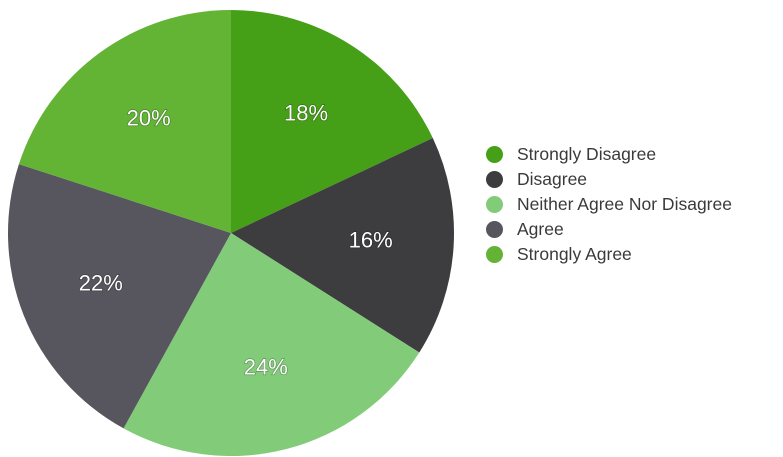 Image resolution: width=783 pixels, height=457 pixels. Describe the element at coordinates (266, 366) in the screenshot. I see `slice-label-neither-agree-nor-disagree: 24%` at that location.